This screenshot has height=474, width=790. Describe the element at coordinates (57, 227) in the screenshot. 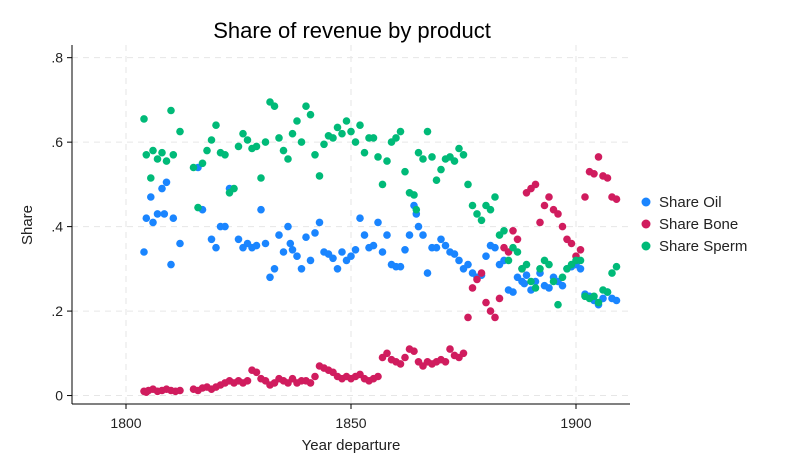

I see `y-tick-label: .4` at that location.